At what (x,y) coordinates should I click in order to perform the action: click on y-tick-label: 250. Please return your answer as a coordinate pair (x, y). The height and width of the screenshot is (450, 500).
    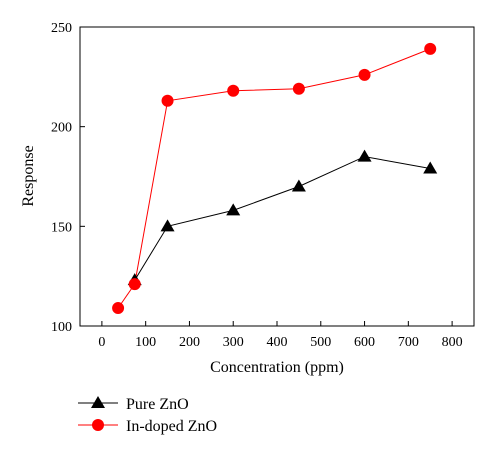
    Looking at the image, I should click on (61, 28).